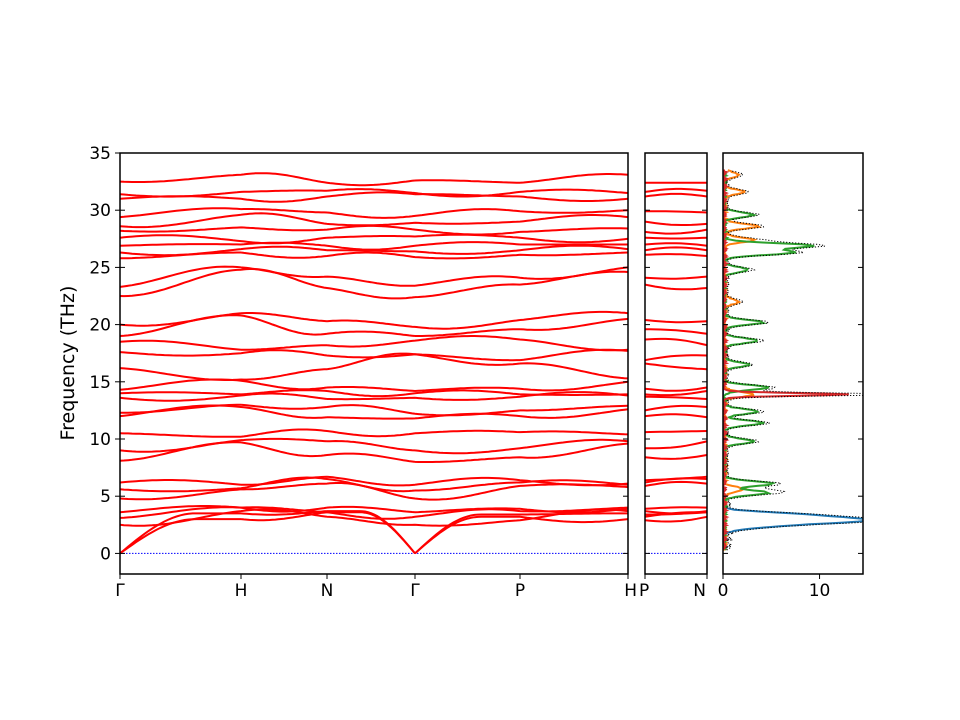 This screenshot has height=720, width=960. I want to click on dos-x-tick-label: 10, so click(820, 591).